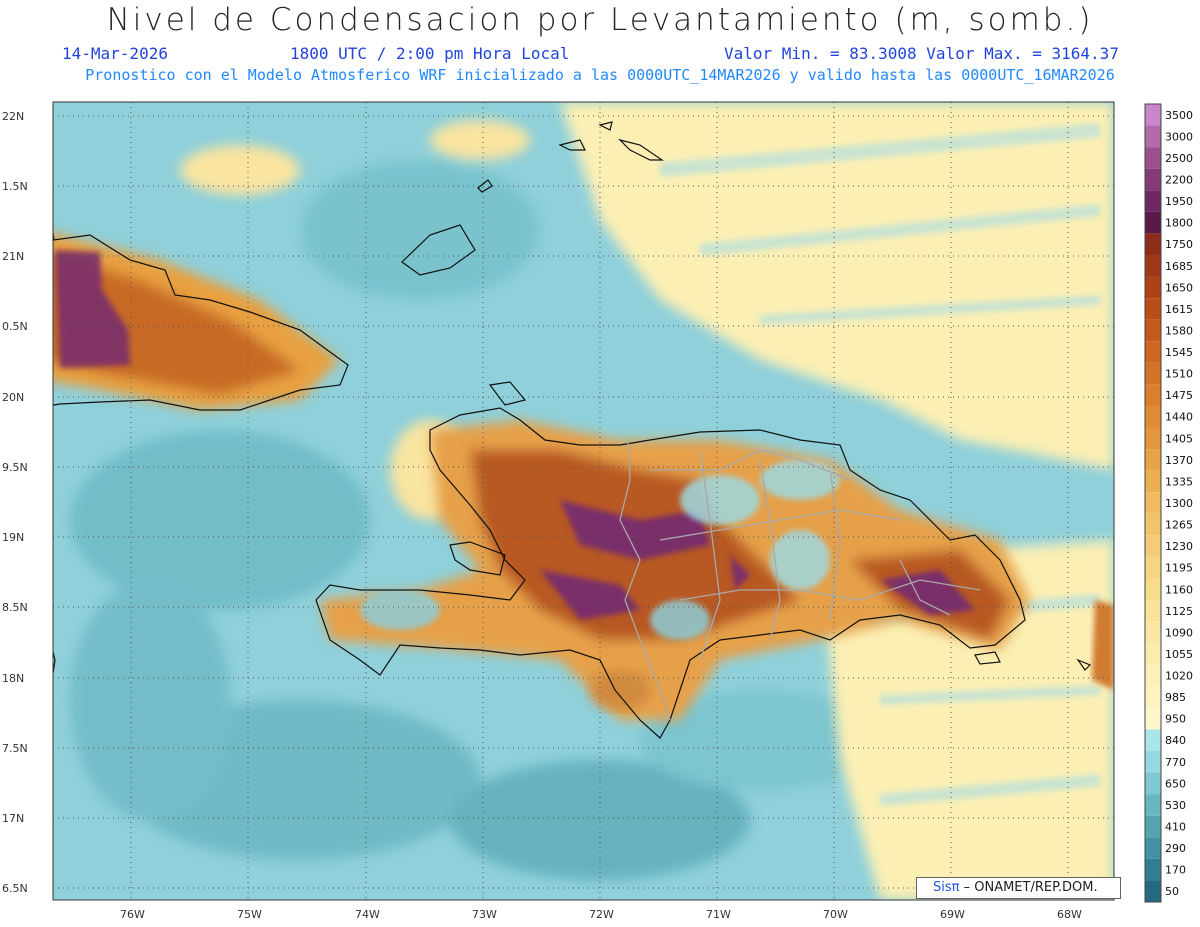 The width and height of the screenshot is (1200, 927). What do you see at coordinates (1175, 697) in the screenshot?
I see `colorbar-label: 985` at bounding box center [1175, 697].